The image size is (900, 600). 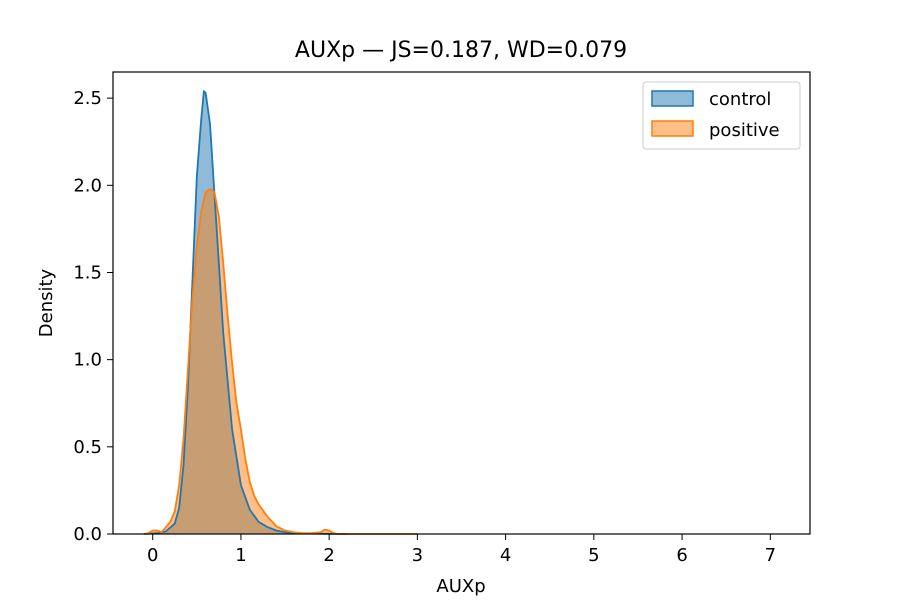 What do you see at coordinates (87, 185) in the screenshot?
I see `y-tick-label: 2.0` at bounding box center [87, 185].